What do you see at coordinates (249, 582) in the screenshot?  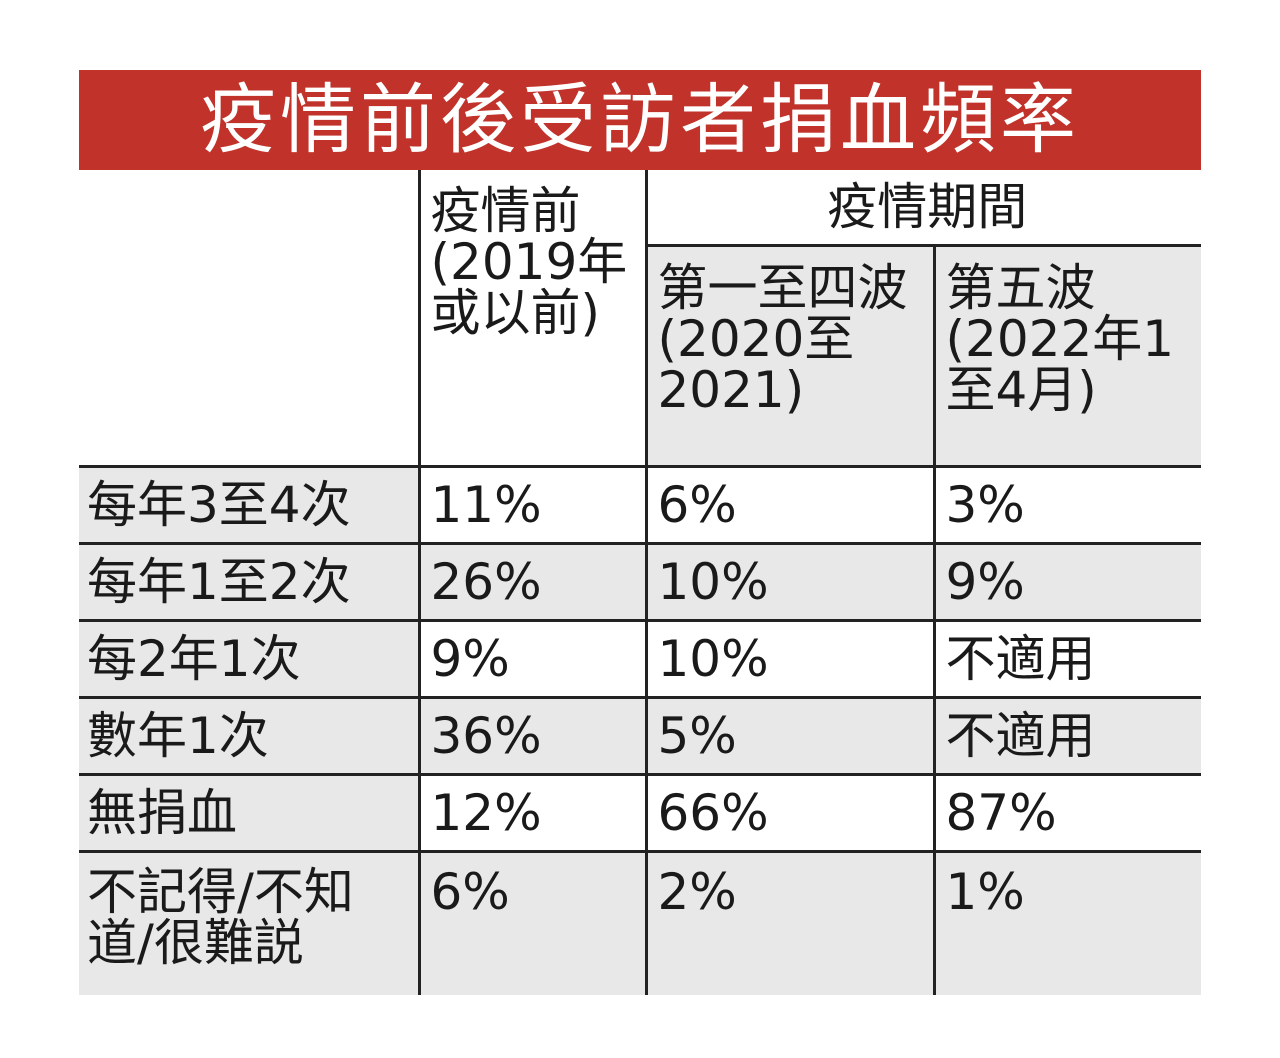 I see `row-label: 每年1至2次` at bounding box center [249, 582].